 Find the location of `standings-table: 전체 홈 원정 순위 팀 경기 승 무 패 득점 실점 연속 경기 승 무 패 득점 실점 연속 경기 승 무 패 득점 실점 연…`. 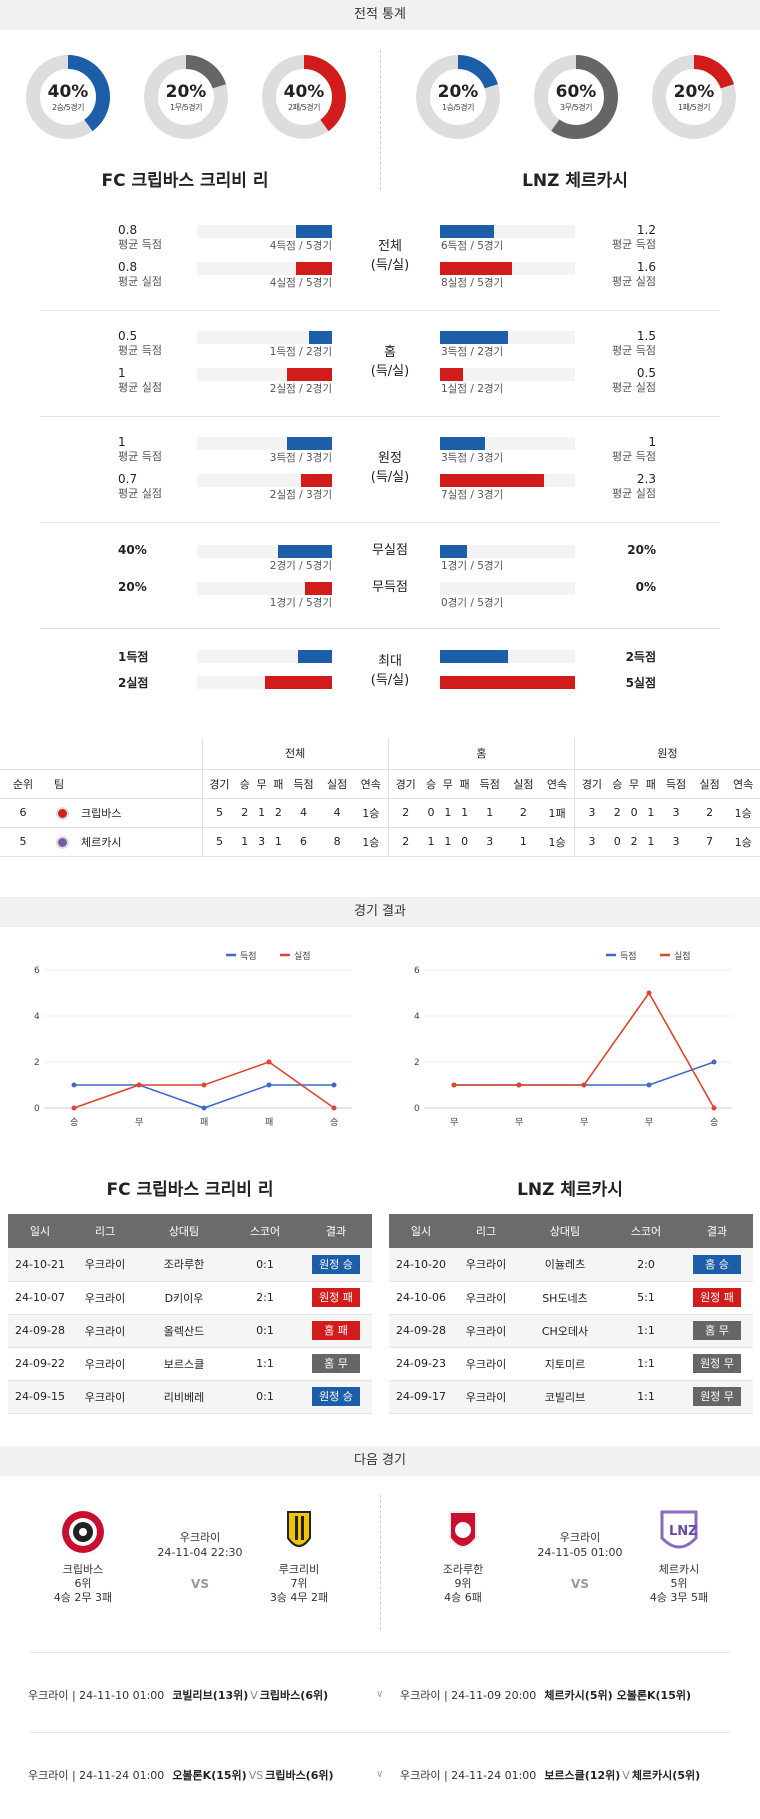

standings-table: 전체 홈 원정 순위 팀 경기 승 무 패 득점 실점 연속 경기 승 무 패 득점 실점 연속 경기 승 무 패 득점 실점 연… is located at coordinates (380, 797).